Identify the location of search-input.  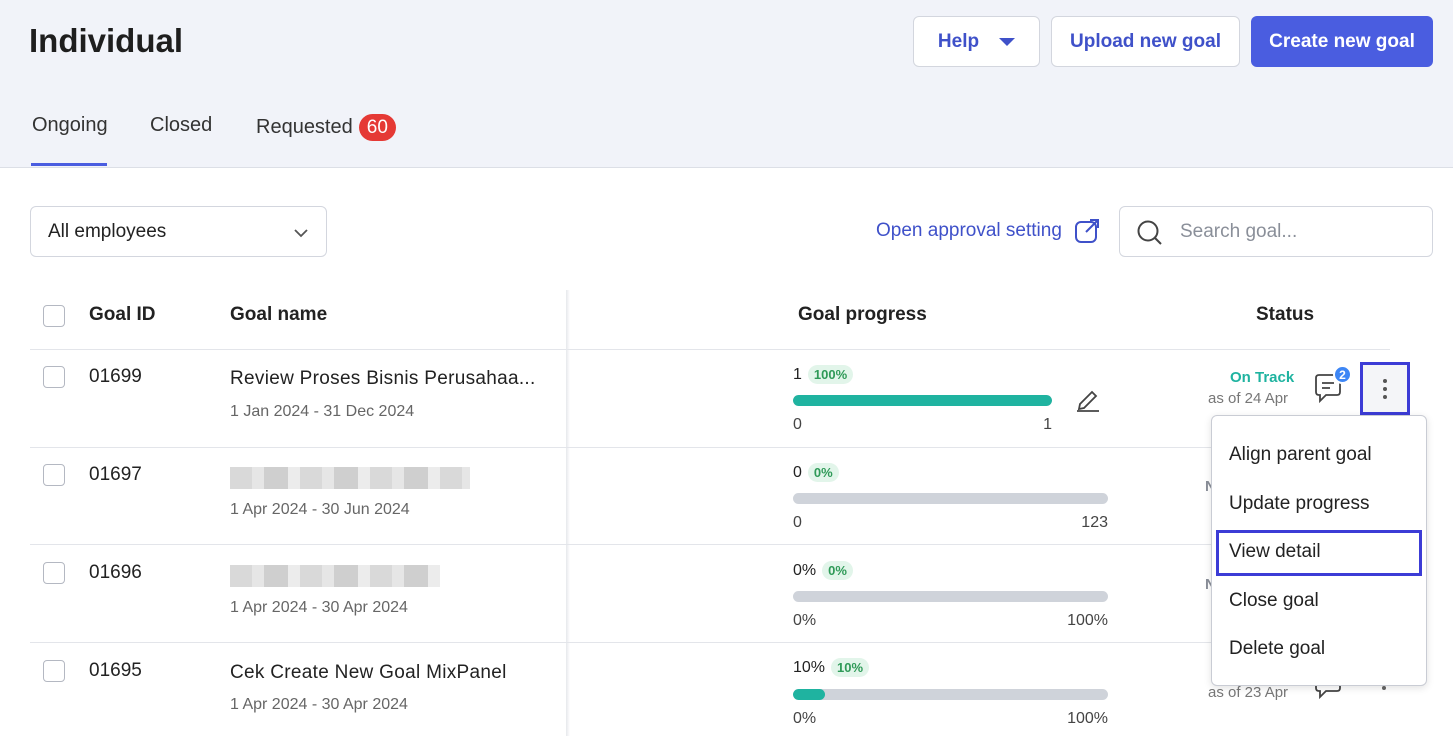
(1300, 232).